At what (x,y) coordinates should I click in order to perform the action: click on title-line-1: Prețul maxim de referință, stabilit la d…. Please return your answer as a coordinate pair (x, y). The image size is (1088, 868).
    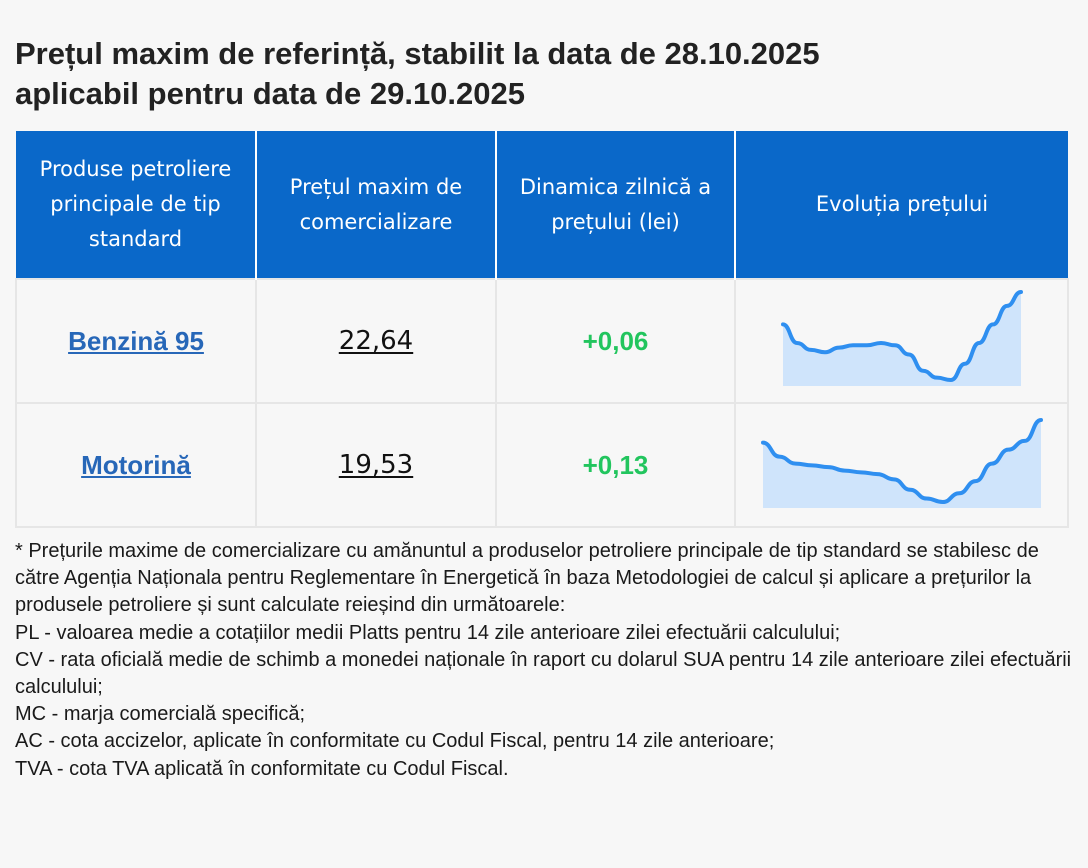
    Looking at the image, I should click on (417, 53).